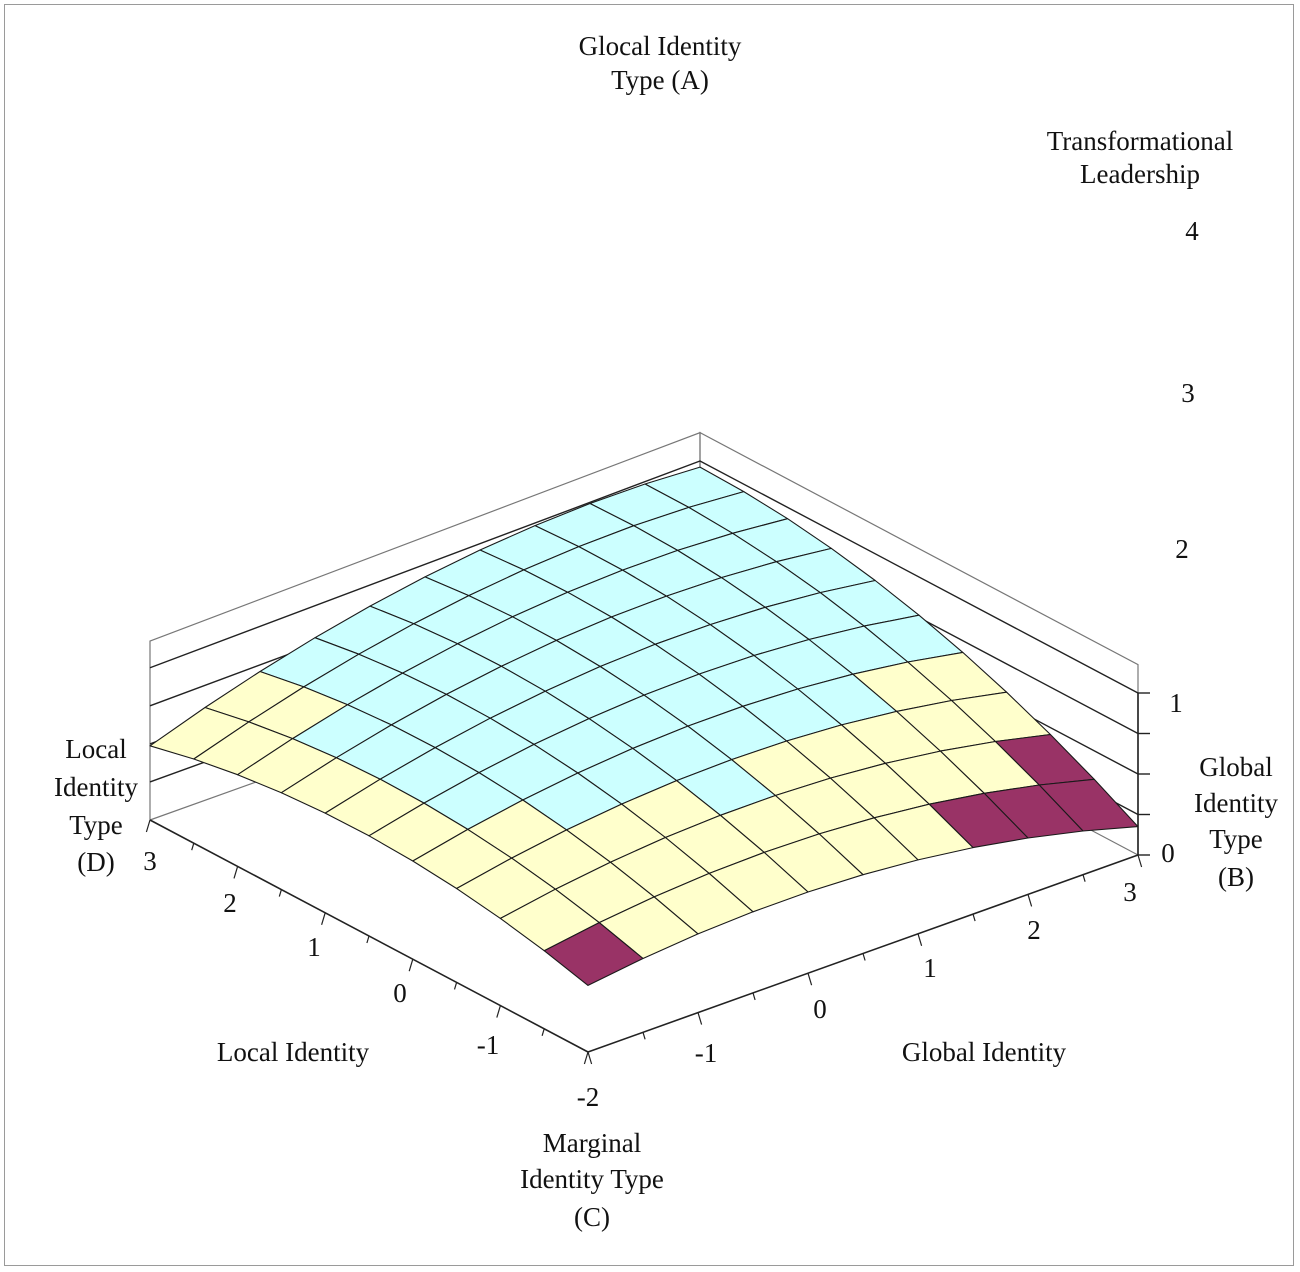 The width and height of the screenshot is (1300, 1272). I want to click on local-type-label-line1: Local, so click(95, 749).